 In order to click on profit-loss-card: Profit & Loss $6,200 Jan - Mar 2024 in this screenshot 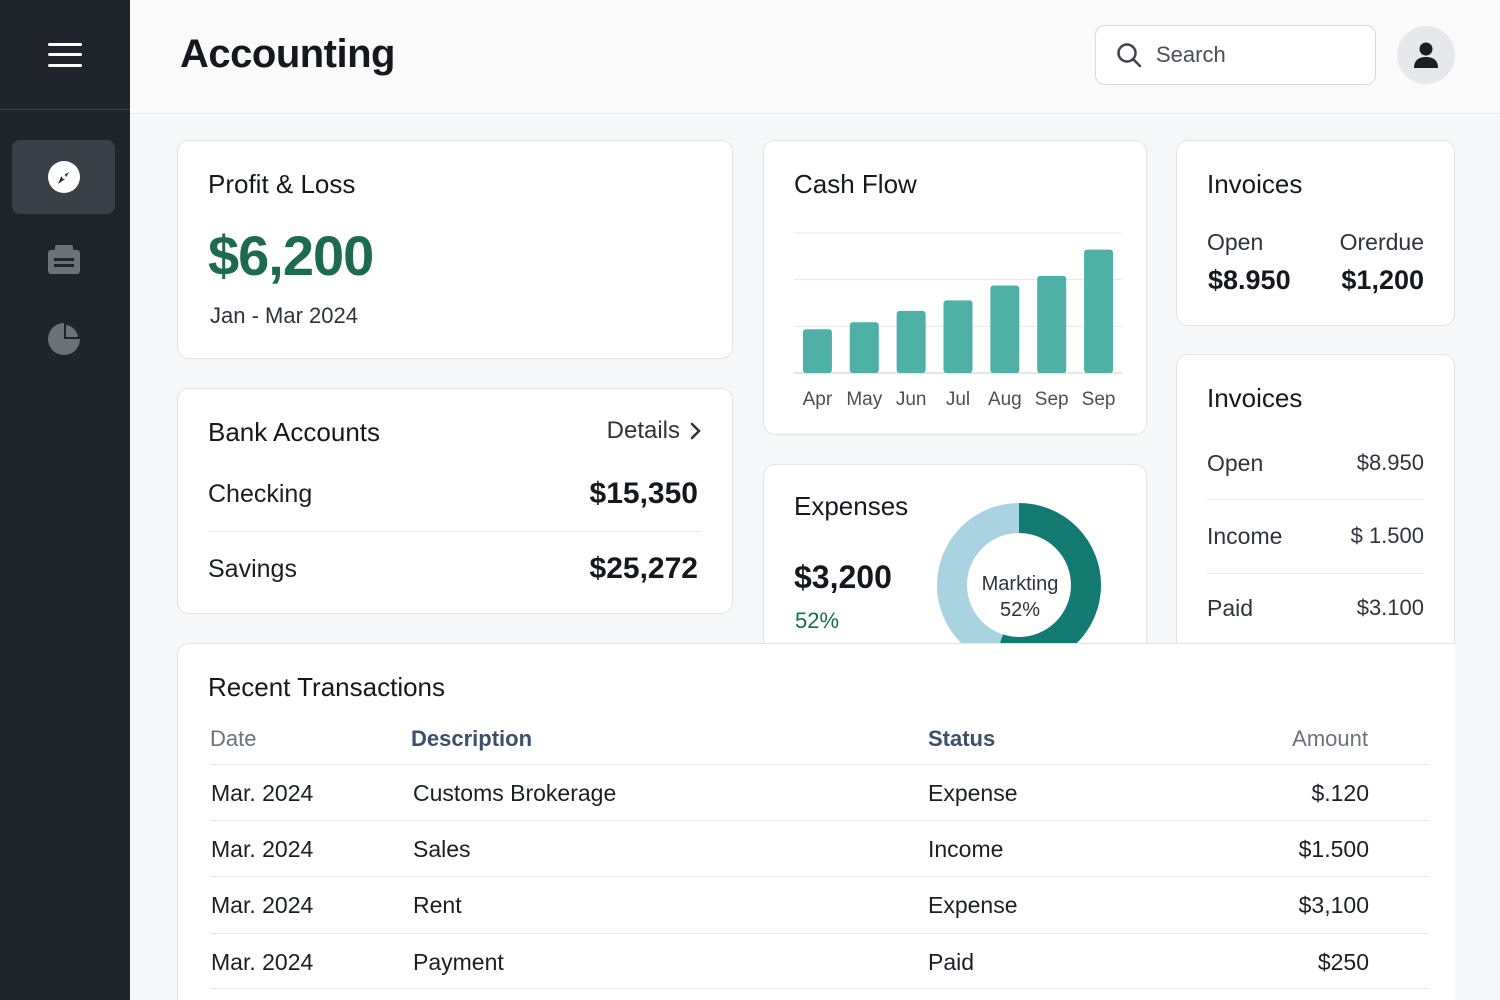, I will do `click(455, 249)`.